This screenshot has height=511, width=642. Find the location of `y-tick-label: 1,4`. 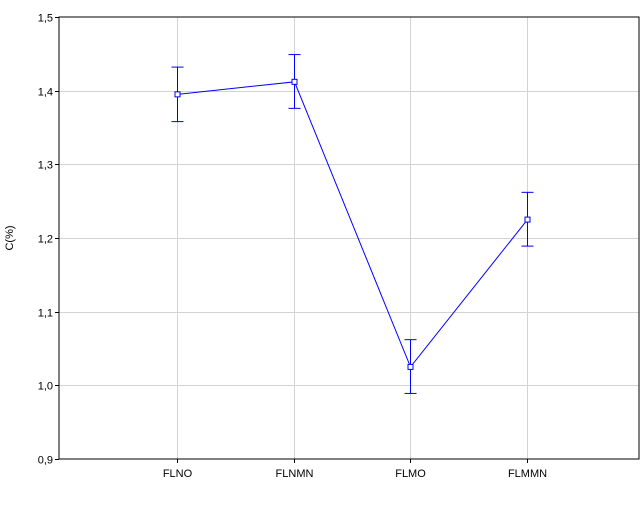

y-tick-label: 1,4 is located at coordinates (45, 93).